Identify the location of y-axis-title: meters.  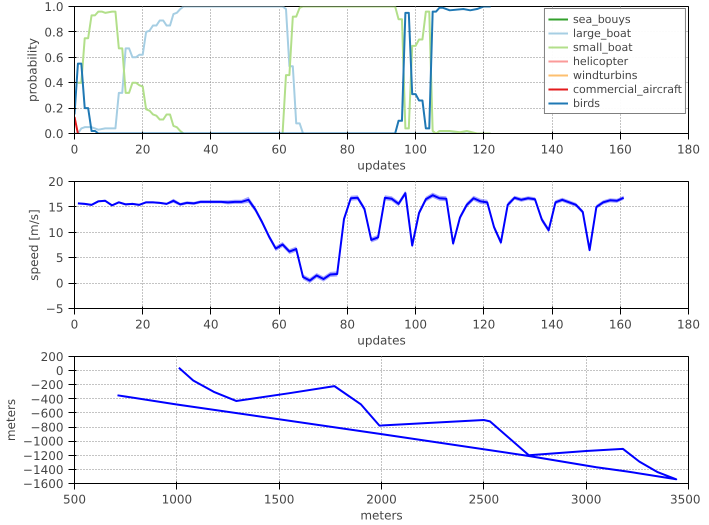
(11, 420).